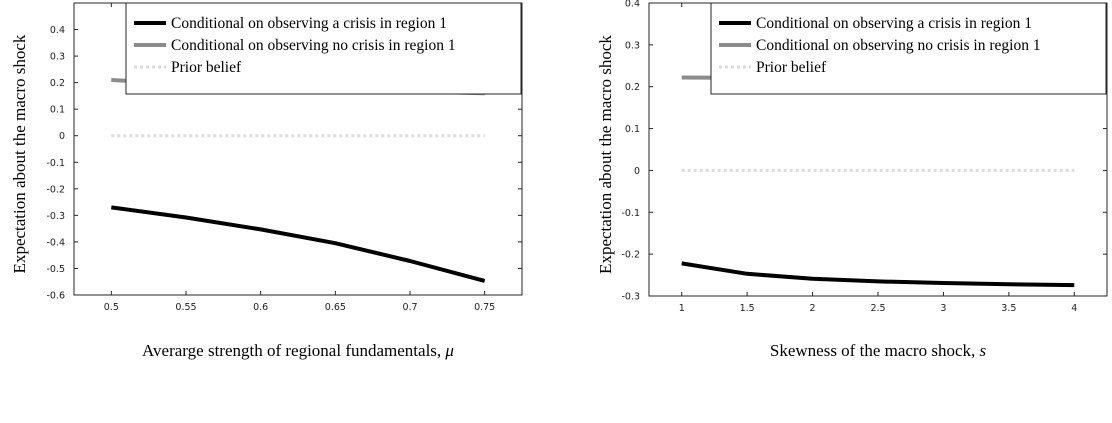  Describe the element at coordinates (55, 296) in the screenshot. I see `y-tick-label: -0.6` at that location.